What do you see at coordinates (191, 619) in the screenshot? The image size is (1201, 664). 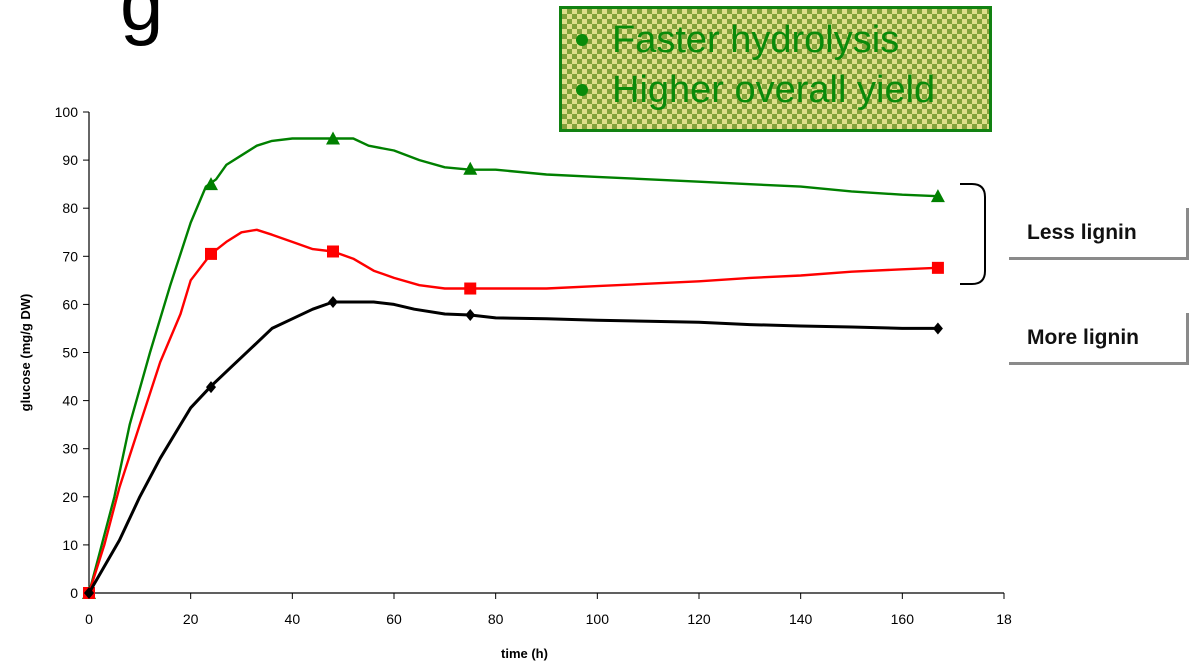 I see `x-tick-label: 20` at bounding box center [191, 619].